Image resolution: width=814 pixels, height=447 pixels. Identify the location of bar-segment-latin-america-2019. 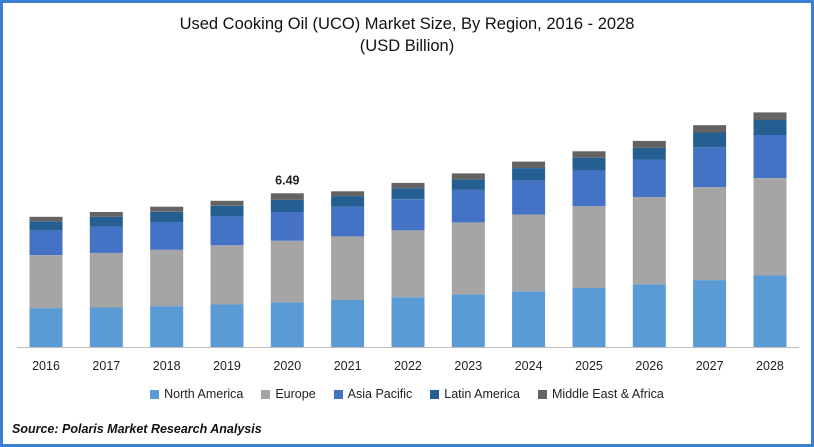
(227, 211).